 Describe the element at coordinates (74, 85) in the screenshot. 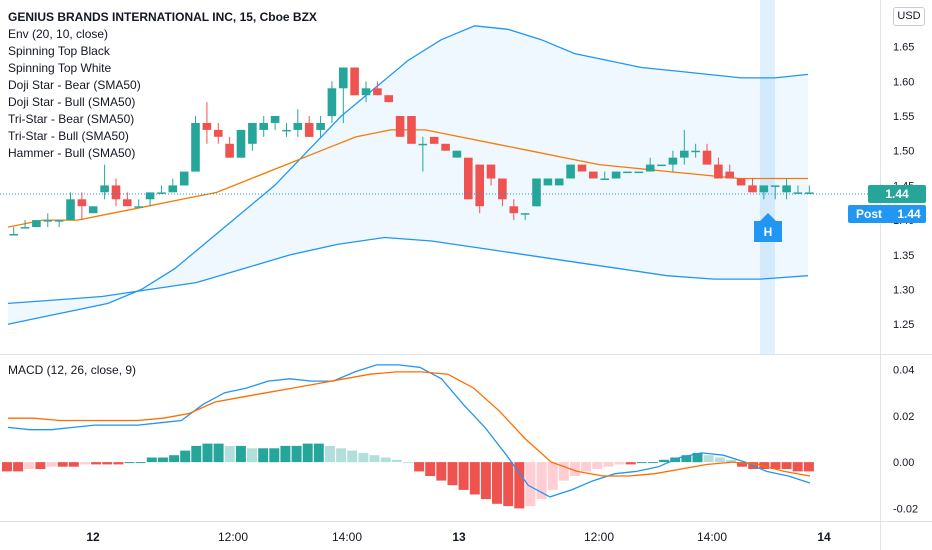

I see `legend-doji-star-bear: Doji Star - Bear (SMA50)` at that location.